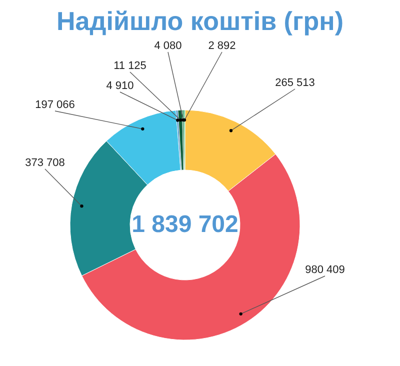  I want to click on data-label: 4 080, so click(168, 46).